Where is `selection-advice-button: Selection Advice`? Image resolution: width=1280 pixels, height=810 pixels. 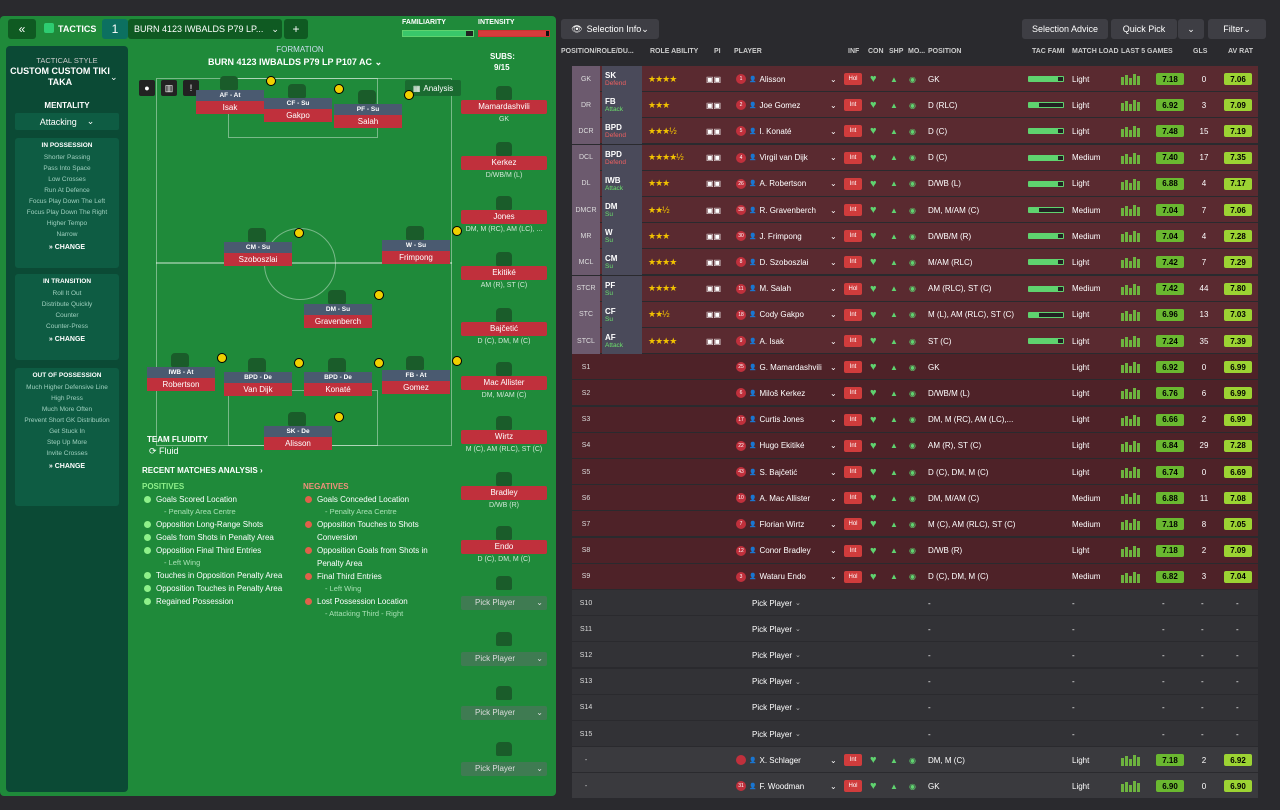
selection-advice-button: Selection Advice is located at coordinates (1065, 29).